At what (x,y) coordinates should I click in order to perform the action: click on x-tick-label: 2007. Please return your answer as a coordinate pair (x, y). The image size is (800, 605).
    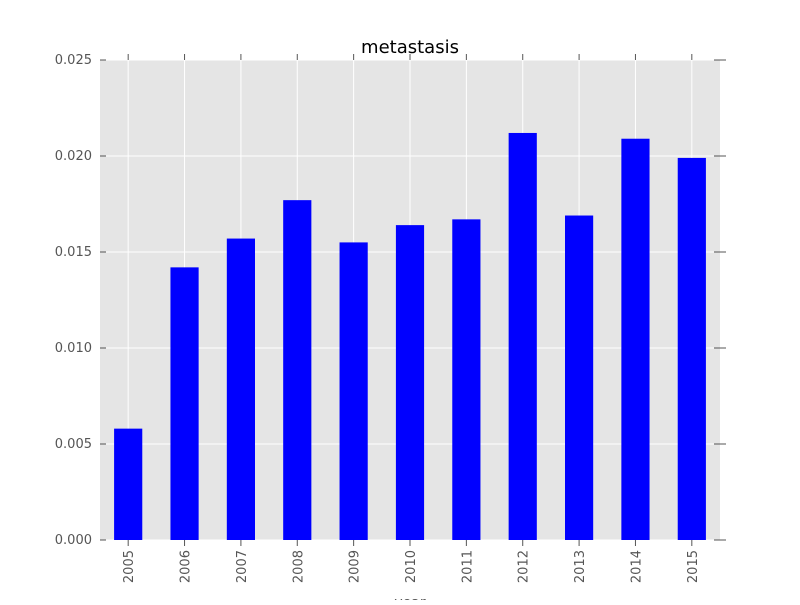
    Looking at the image, I should click on (242, 566).